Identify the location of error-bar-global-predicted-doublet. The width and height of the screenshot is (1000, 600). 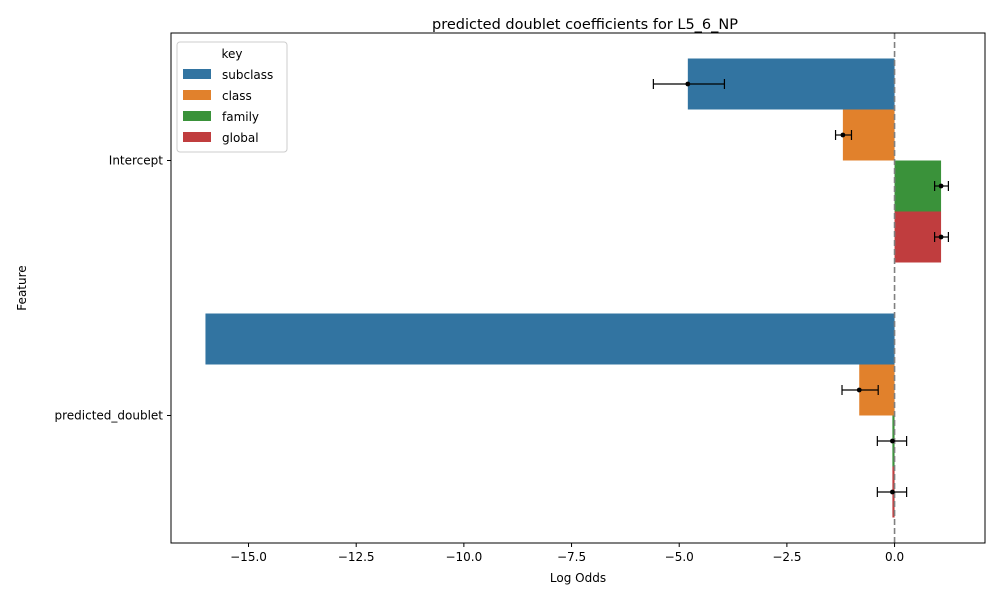
(892, 492).